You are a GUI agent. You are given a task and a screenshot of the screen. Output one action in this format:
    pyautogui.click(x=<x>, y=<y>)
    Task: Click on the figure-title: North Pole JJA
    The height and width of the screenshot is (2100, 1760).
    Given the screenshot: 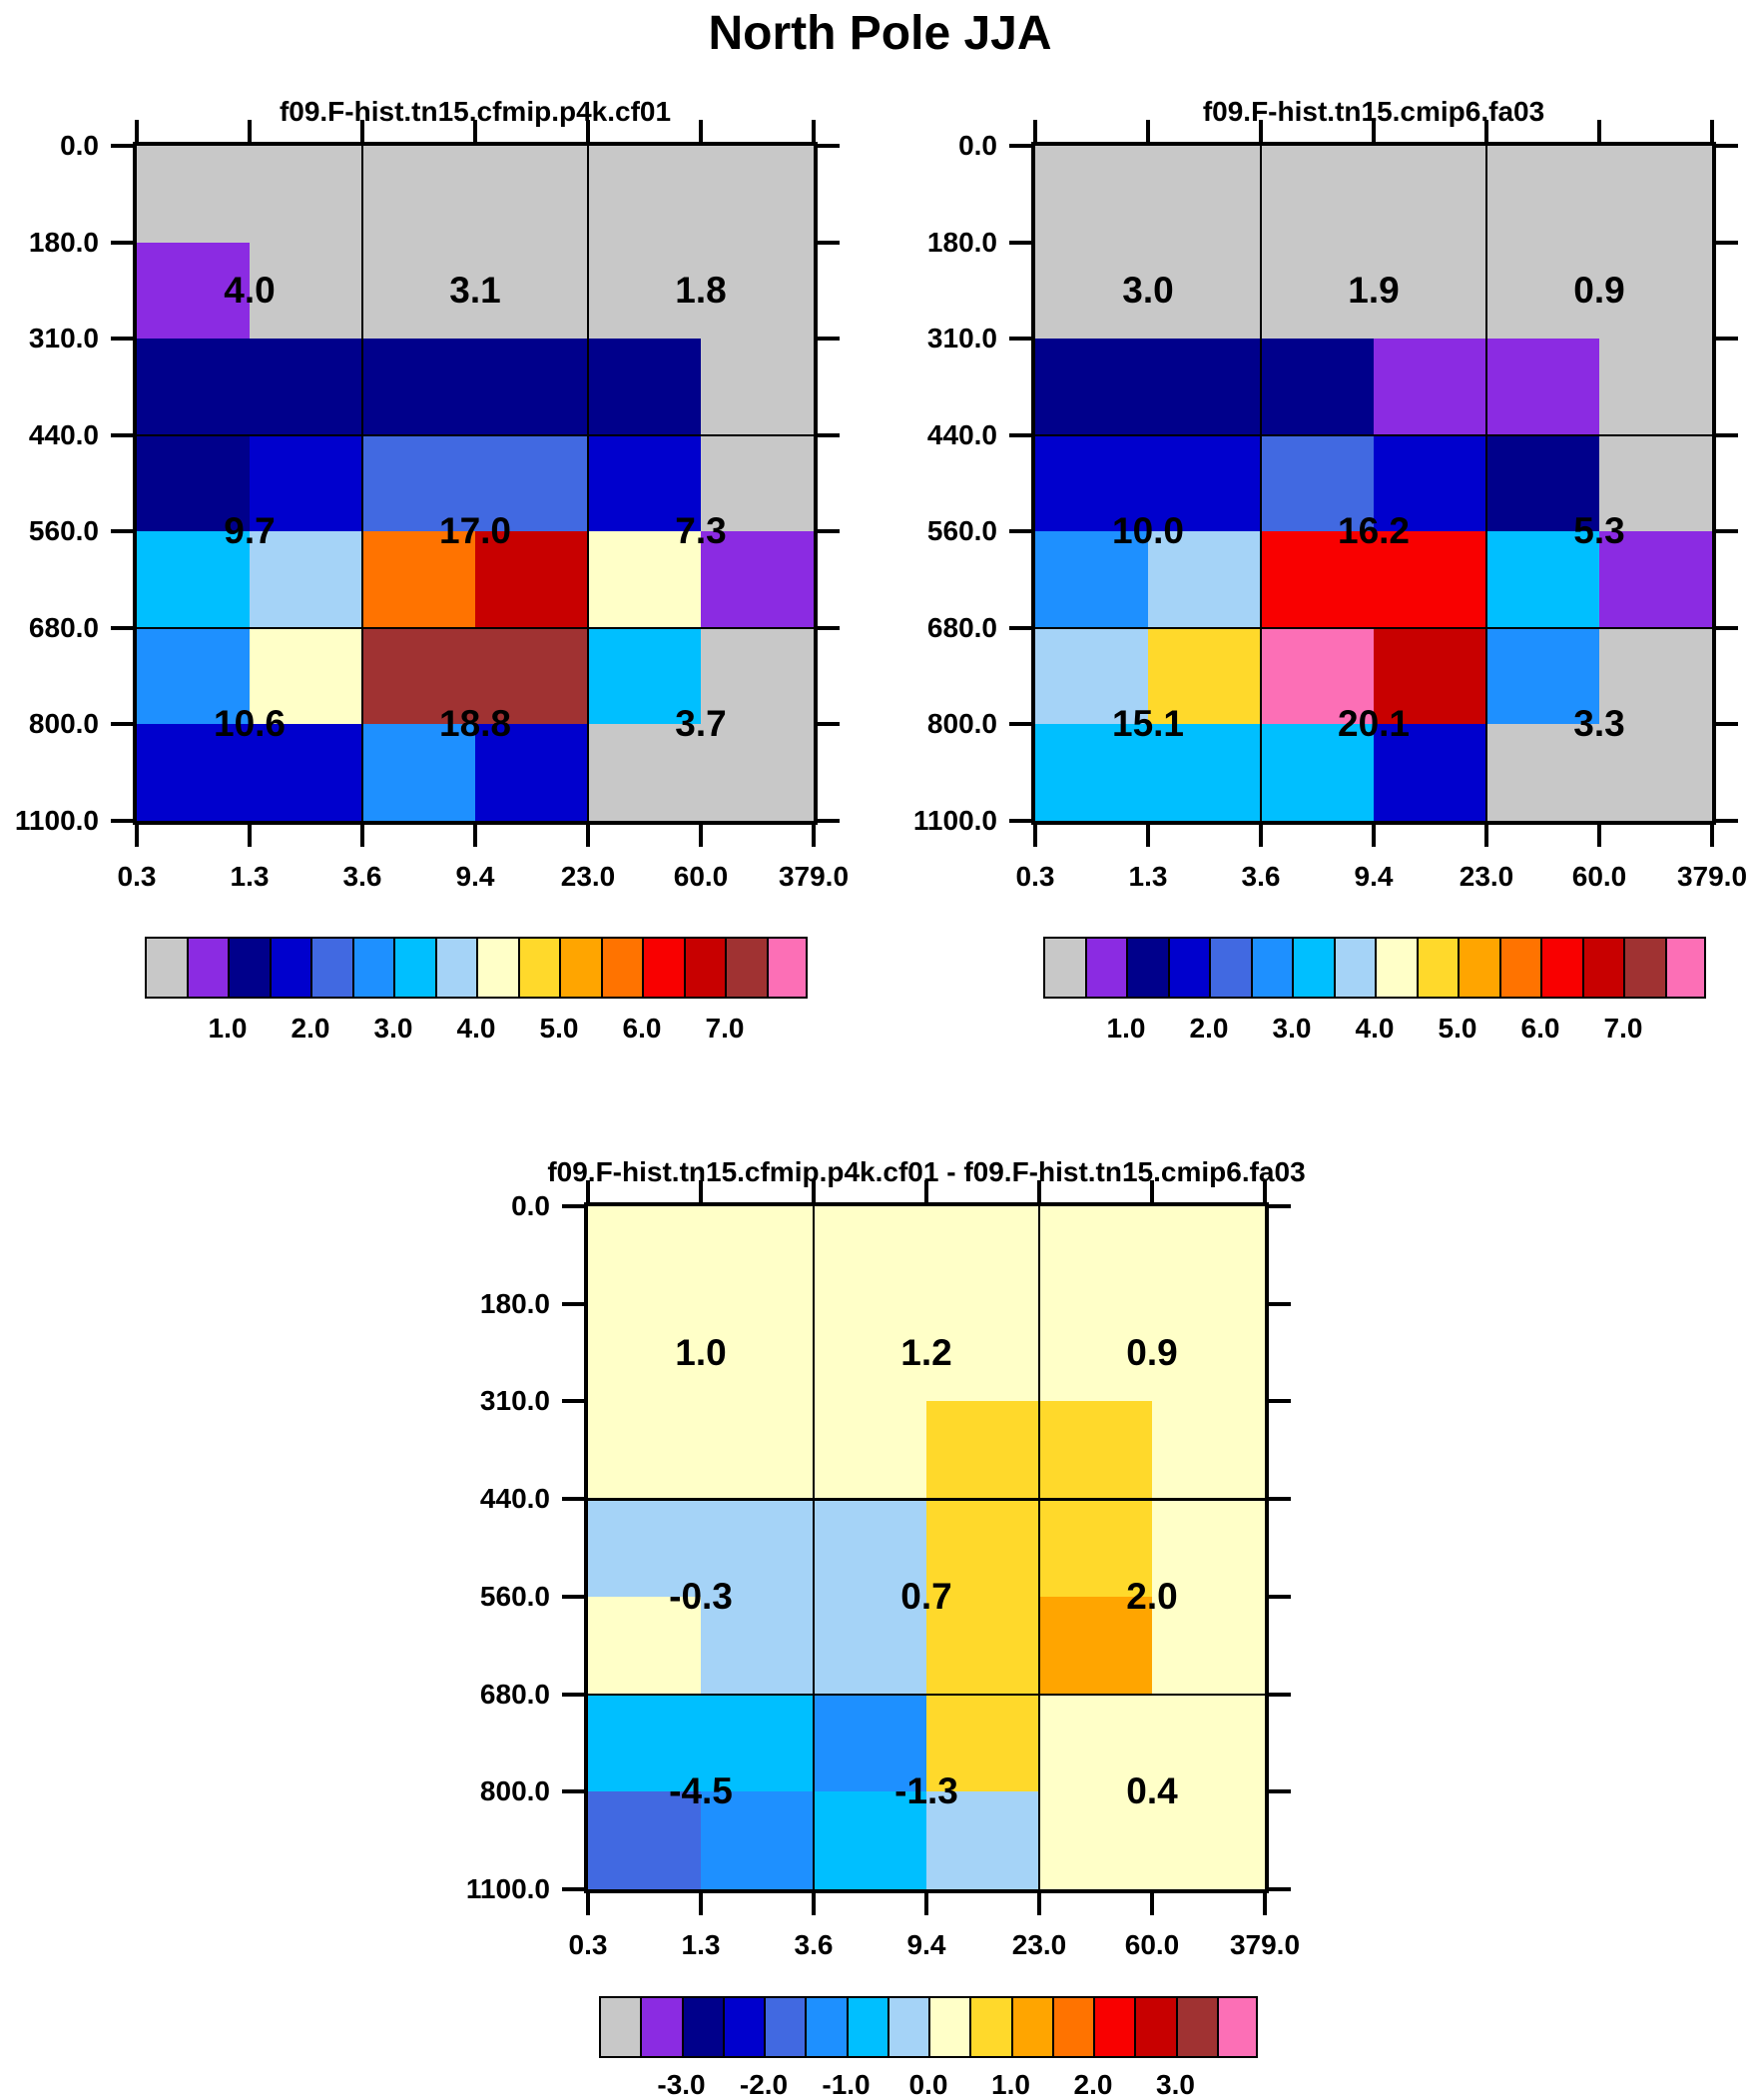 What is the action you would take?
    pyautogui.click(x=880, y=33)
    